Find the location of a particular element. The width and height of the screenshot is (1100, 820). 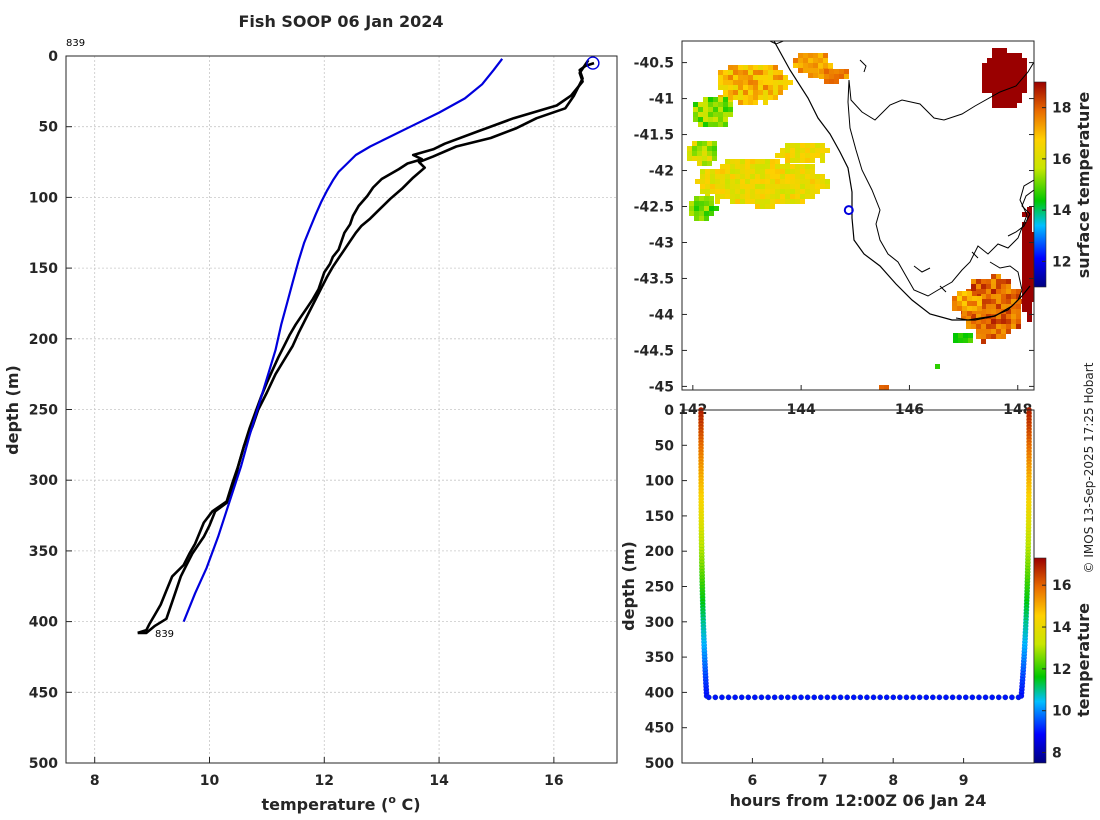

profile-ytick-label: 0 is located at coordinates (53, 57).